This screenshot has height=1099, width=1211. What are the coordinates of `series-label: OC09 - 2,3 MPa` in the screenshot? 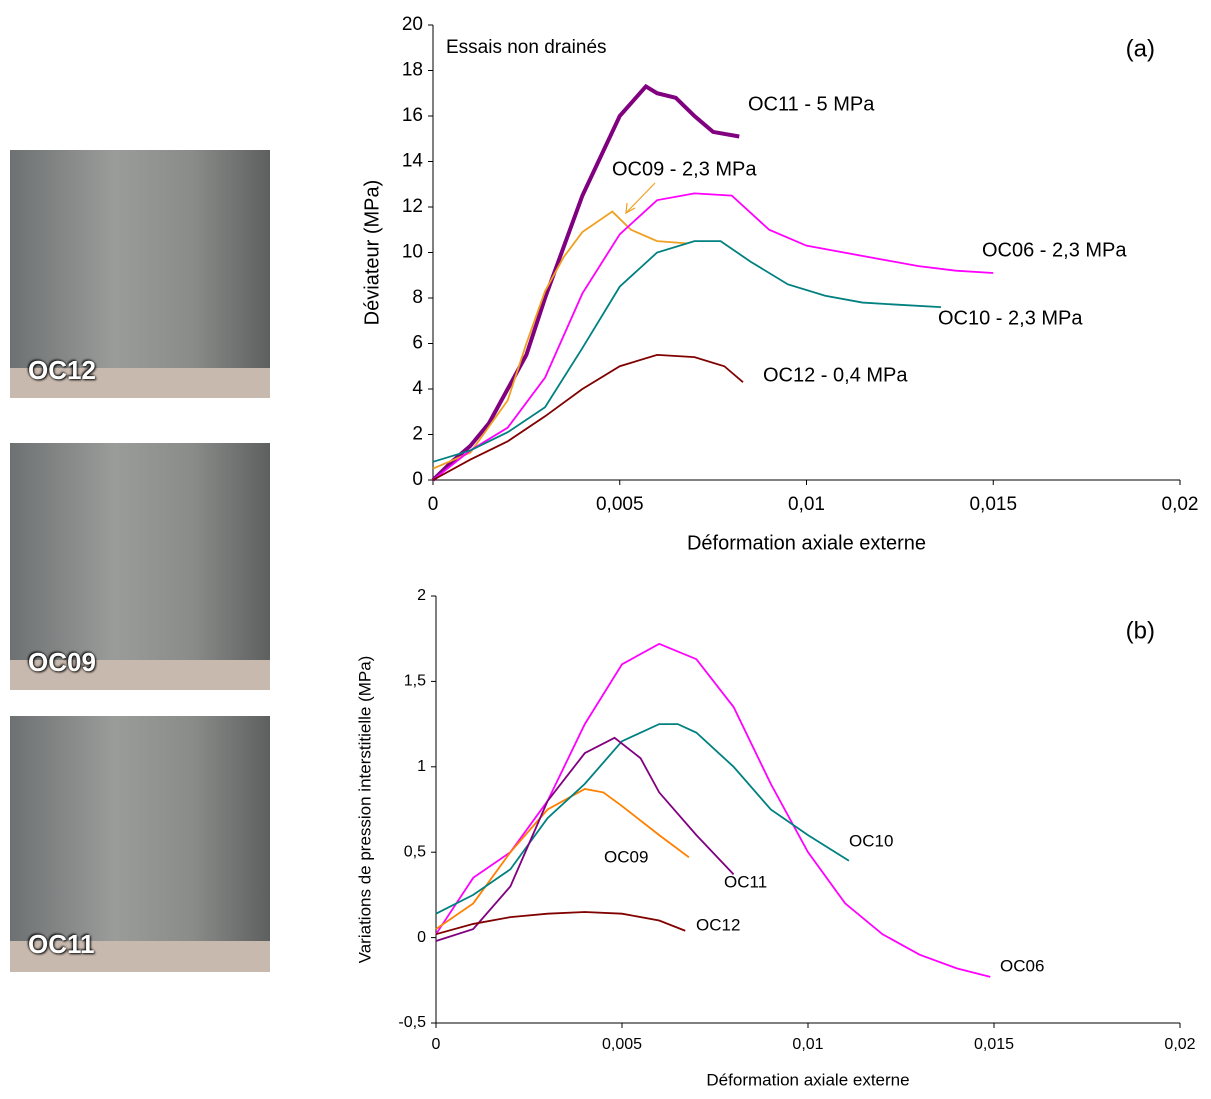 It's located at (684, 169).